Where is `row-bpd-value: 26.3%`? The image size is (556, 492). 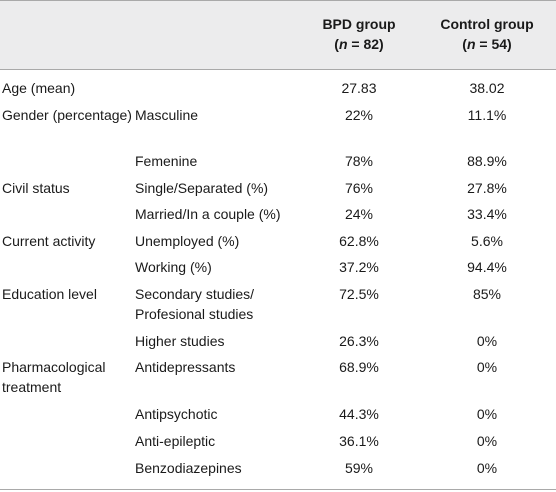
row-bpd-value: 26.3% is located at coordinates (359, 341).